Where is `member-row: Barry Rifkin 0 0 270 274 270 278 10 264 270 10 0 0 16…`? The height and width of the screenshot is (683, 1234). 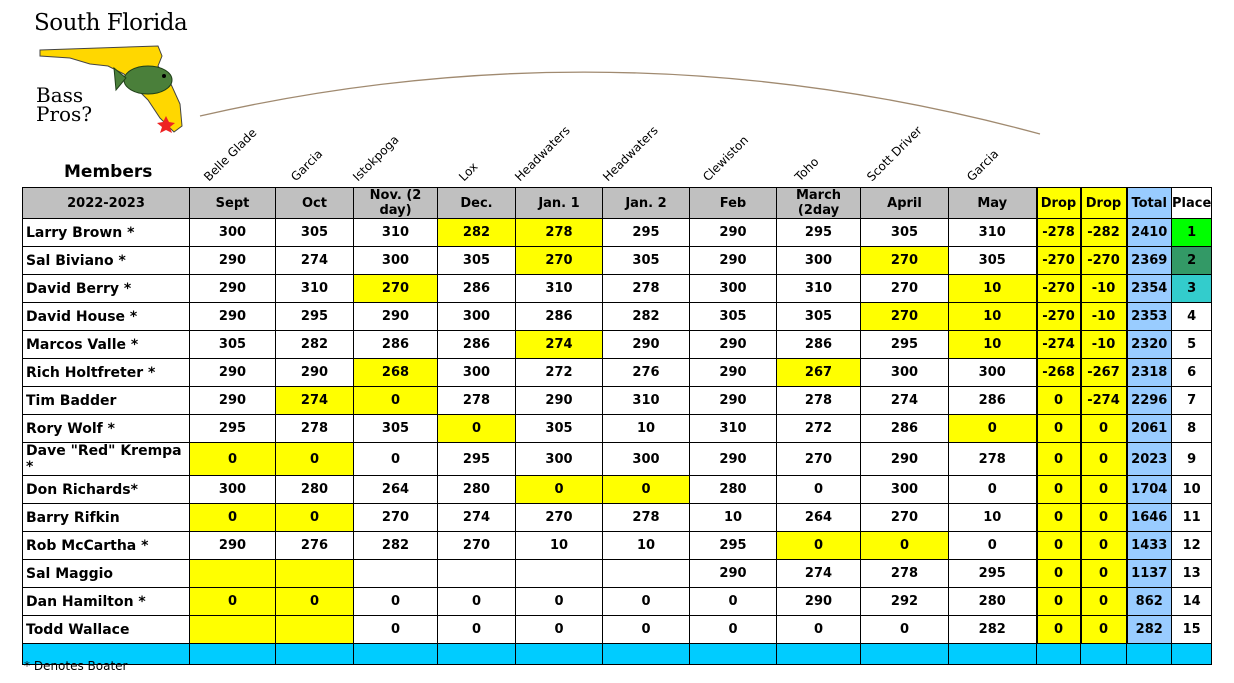
member-row: Barry Rifkin 0 0 270 274 270 278 10 264 270 10 0 0 16… is located at coordinates (617, 517).